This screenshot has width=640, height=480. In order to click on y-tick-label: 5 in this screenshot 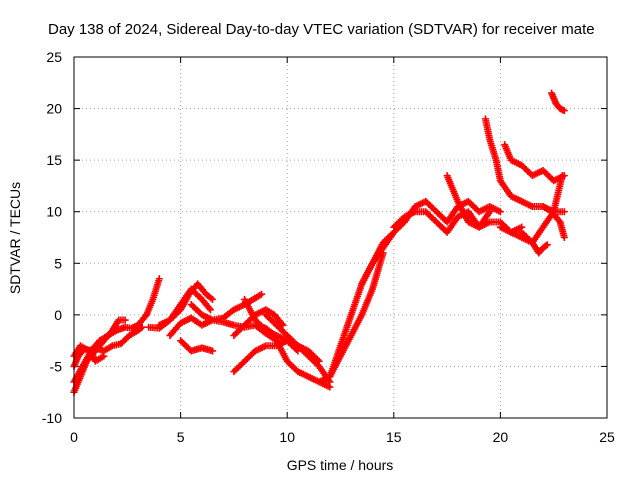, I will do `click(58, 263)`.